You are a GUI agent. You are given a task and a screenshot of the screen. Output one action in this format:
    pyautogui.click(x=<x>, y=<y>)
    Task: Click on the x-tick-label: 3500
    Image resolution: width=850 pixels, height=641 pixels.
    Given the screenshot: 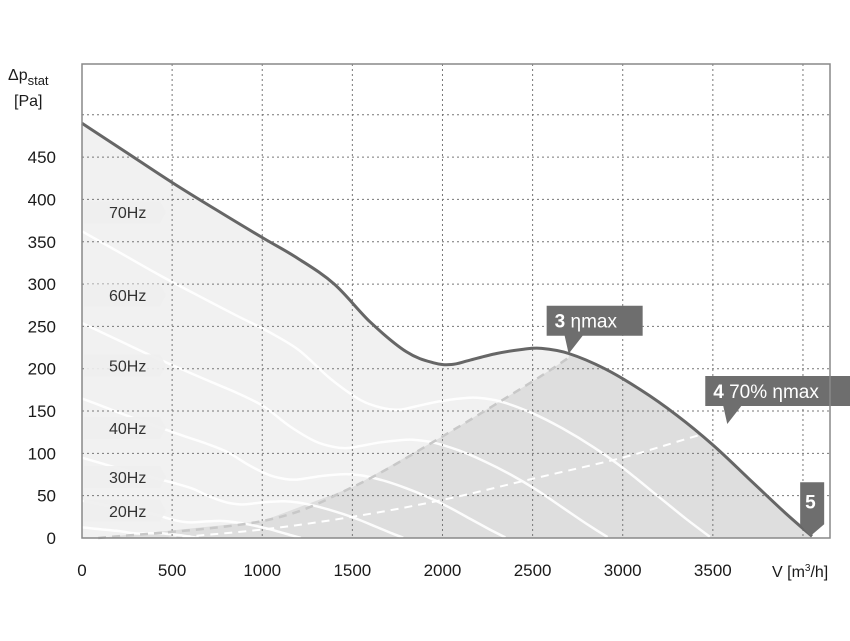 What is the action you would take?
    pyautogui.click(x=713, y=570)
    